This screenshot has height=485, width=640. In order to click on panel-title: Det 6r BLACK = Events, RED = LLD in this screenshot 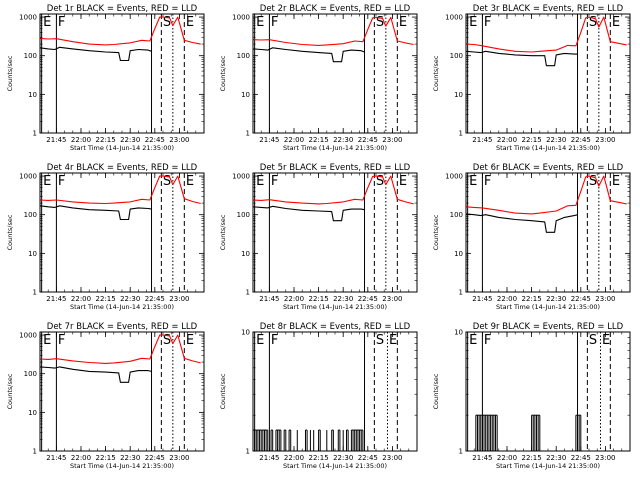, I will do `click(548, 168)`.